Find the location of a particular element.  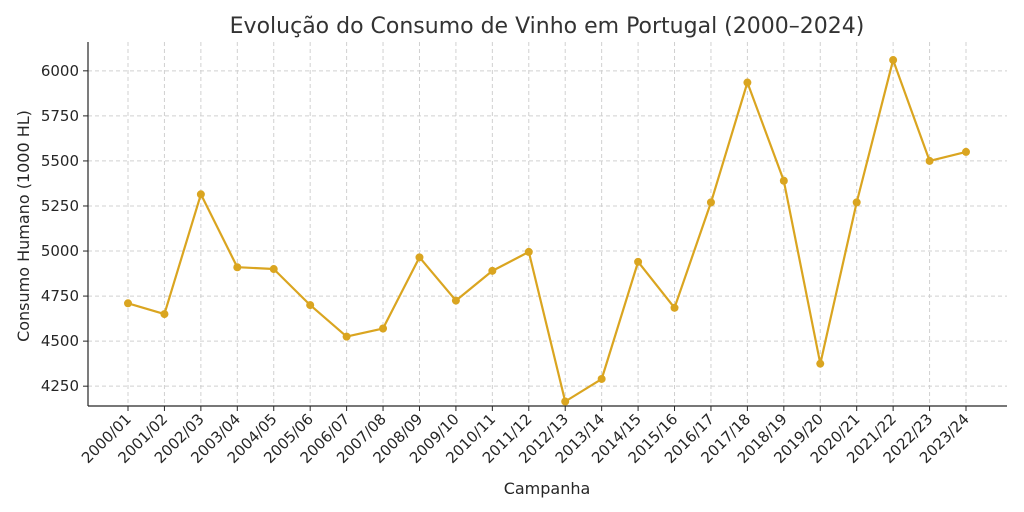

y-axis-label: Consumo Humano (1000 HL) is located at coordinates (23, 226).